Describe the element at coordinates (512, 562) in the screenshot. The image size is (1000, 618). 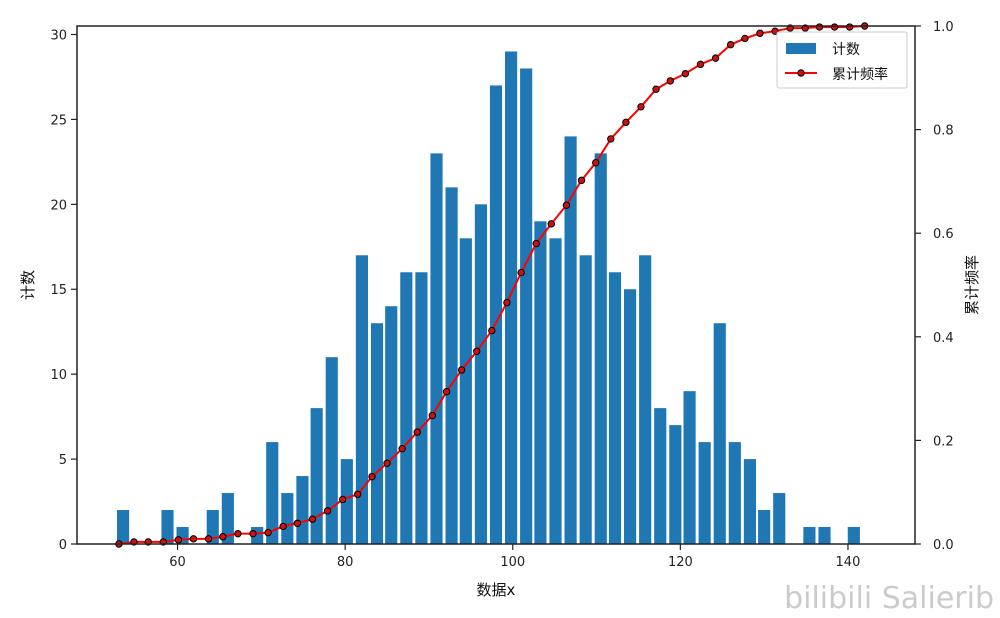
I see `x-tick-label: 100` at that location.